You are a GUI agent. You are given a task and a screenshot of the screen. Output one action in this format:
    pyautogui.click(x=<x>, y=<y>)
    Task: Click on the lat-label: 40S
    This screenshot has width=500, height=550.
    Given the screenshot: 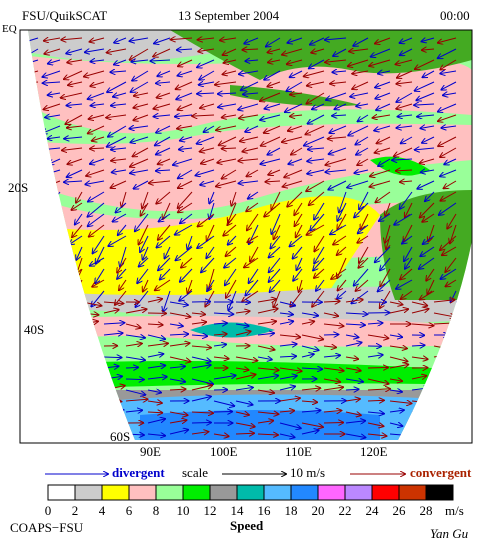 What is the action you would take?
    pyautogui.click(x=34, y=329)
    